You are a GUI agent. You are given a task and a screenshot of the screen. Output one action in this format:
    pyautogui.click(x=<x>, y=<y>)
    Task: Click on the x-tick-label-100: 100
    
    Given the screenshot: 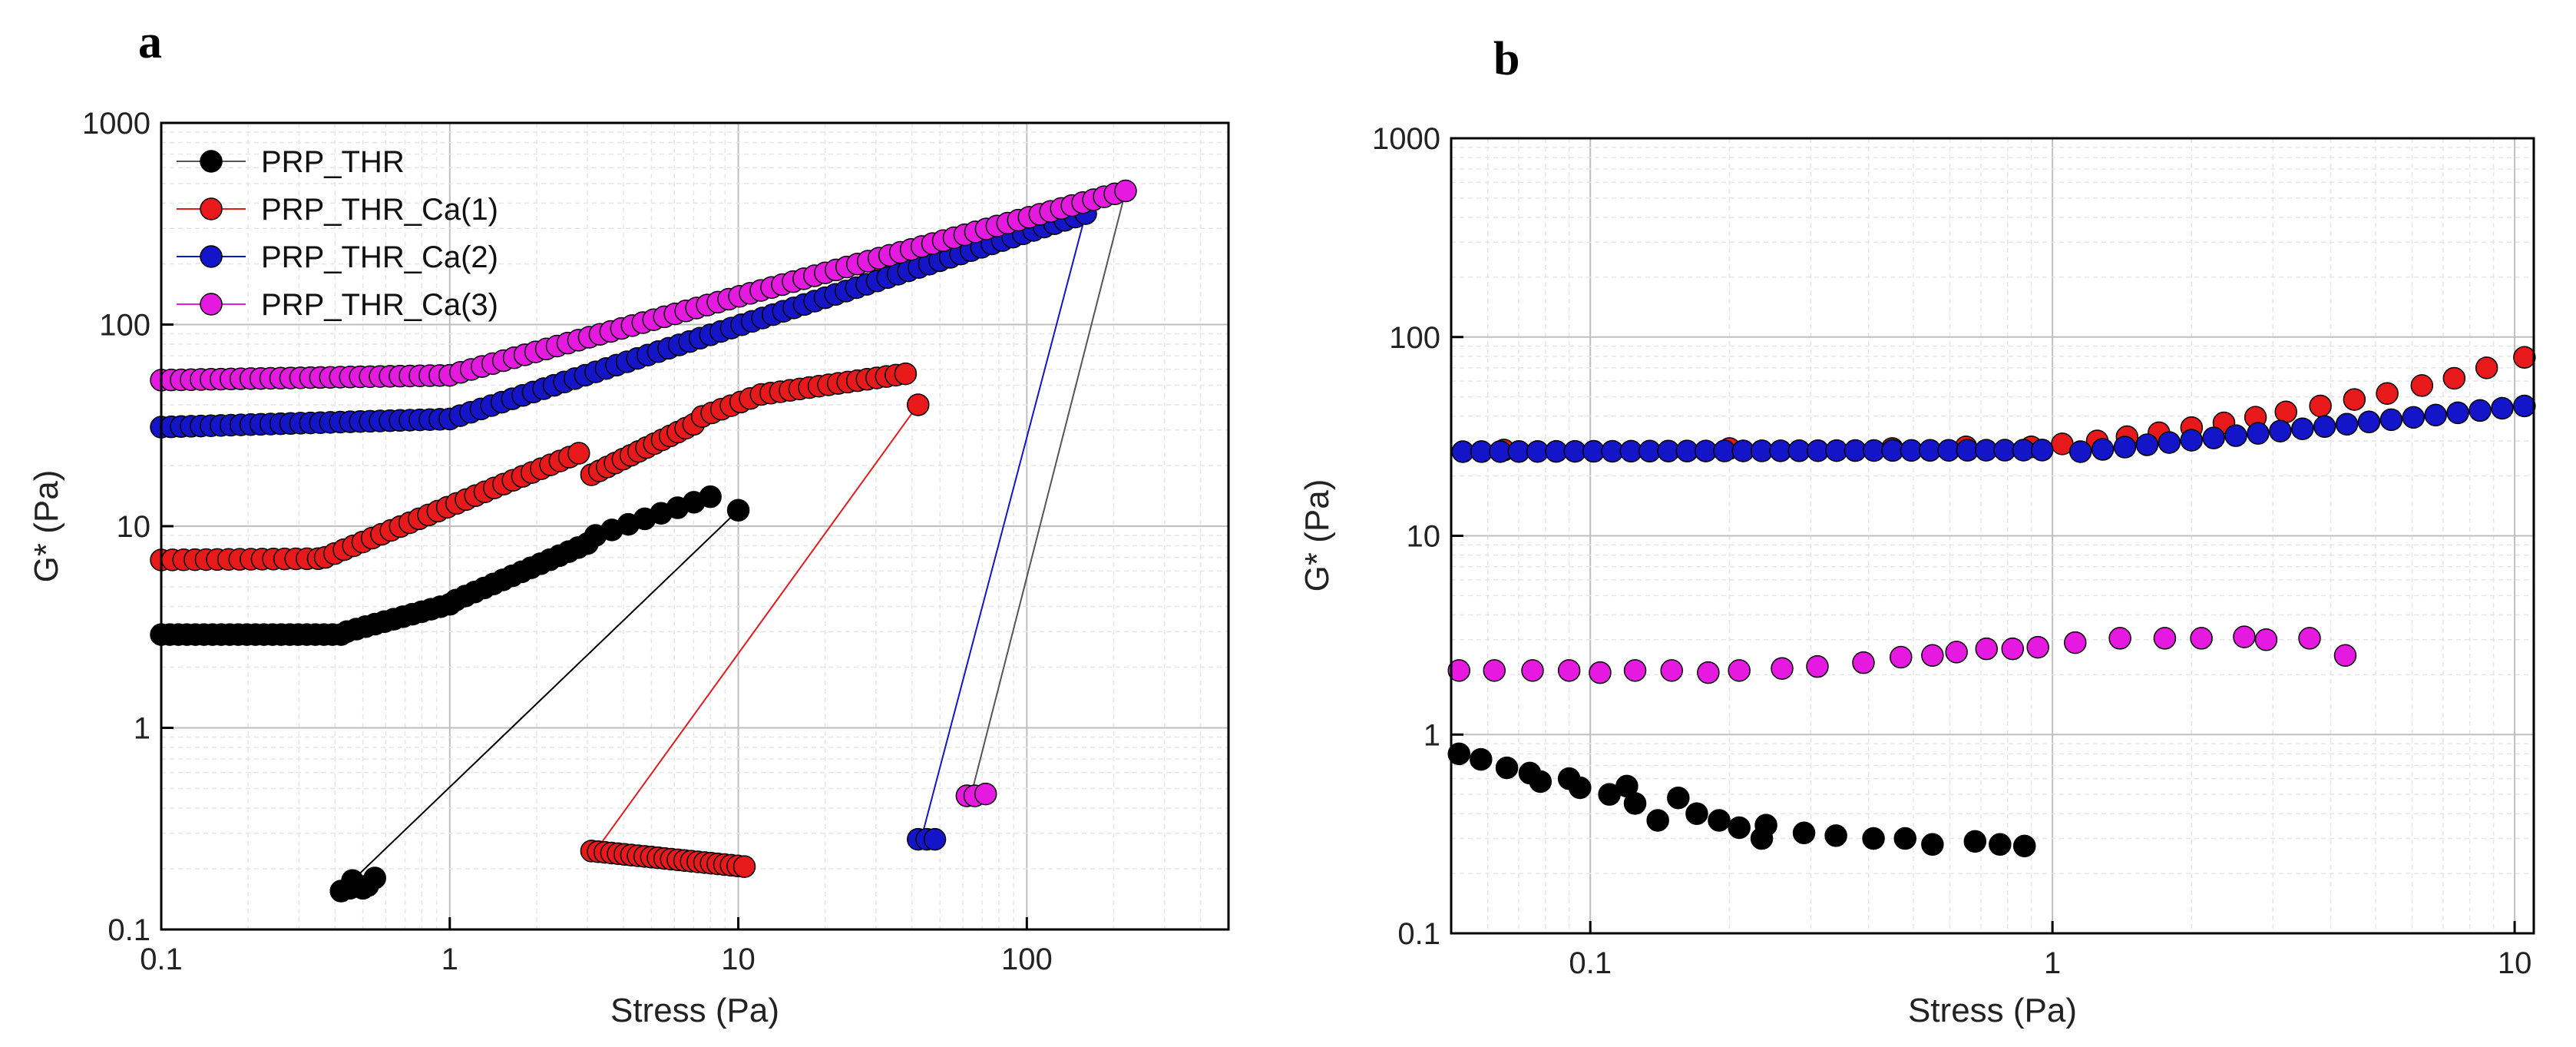 What is the action you would take?
    pyautogui.click(x=1027, y=959)
    